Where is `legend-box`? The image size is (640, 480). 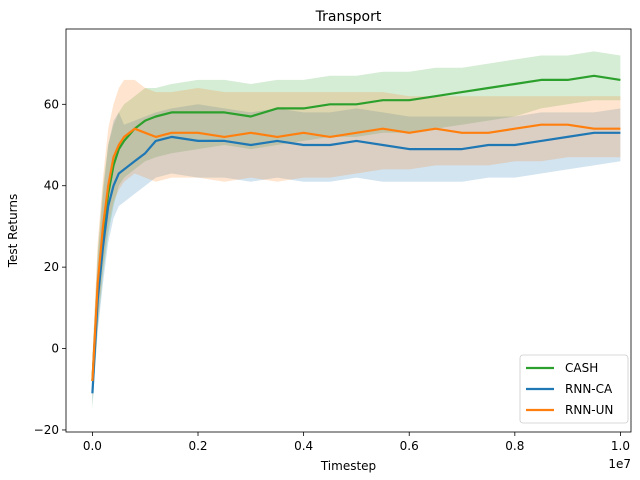 legend-box is located at coordinates (574, 389).